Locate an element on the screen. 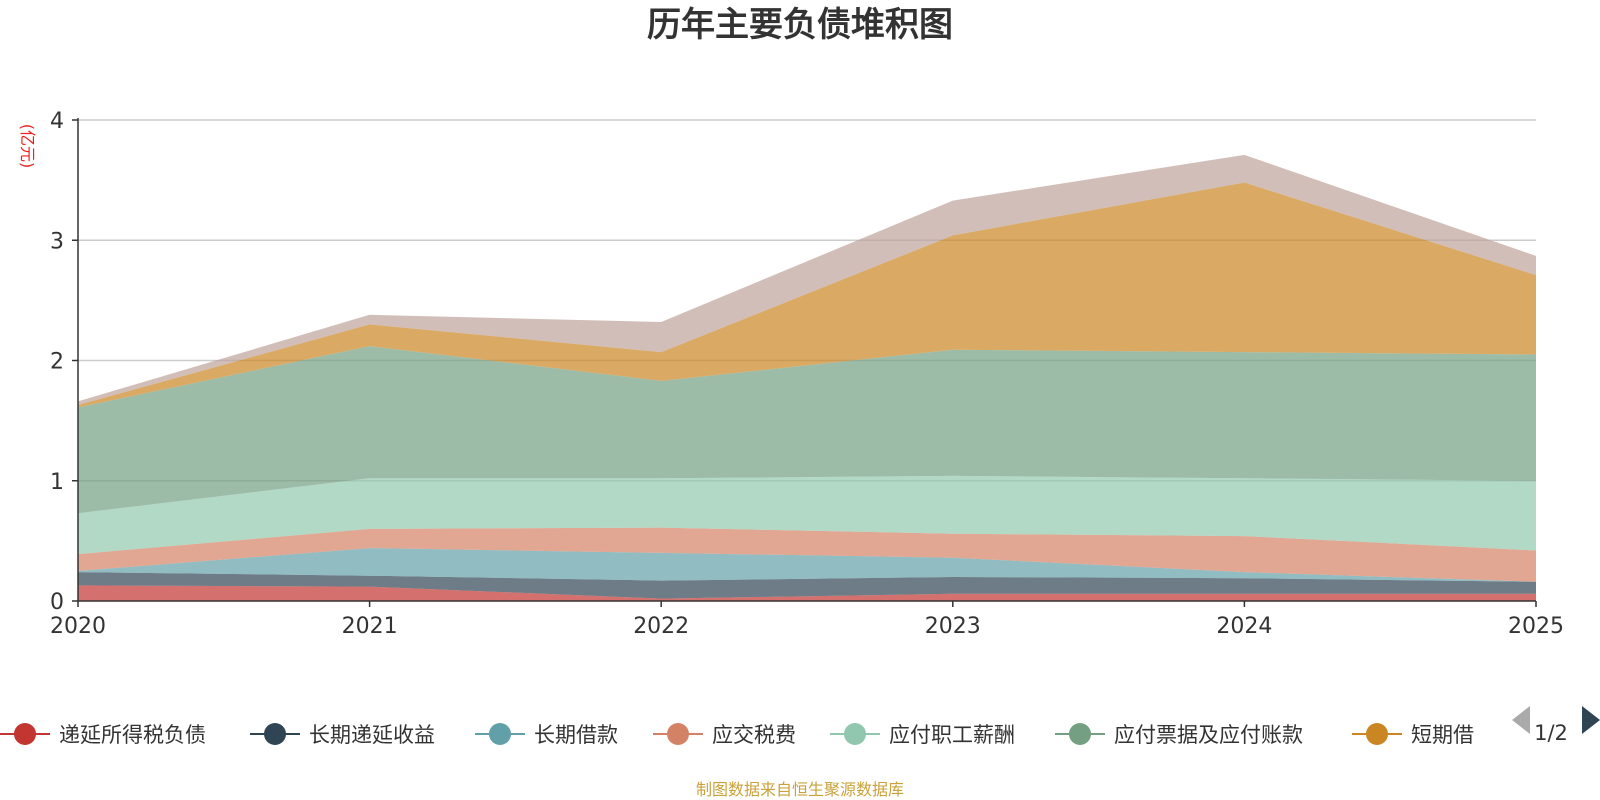 The width and height of the screenshot is (1600, 800). x-tick-label: 2020 is located at coordinates (78, 626).